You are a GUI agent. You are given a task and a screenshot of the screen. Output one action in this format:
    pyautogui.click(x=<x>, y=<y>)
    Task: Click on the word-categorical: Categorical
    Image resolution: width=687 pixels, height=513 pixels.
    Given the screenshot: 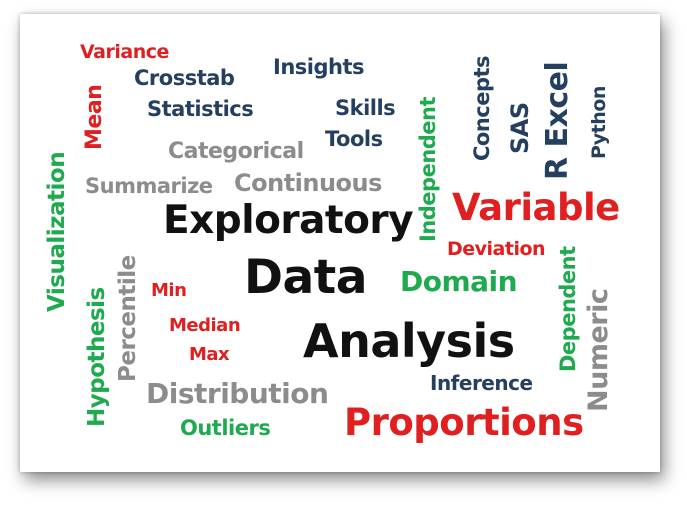 What is the action you would take?
    pyautogui.click(x=236, y=151)
    